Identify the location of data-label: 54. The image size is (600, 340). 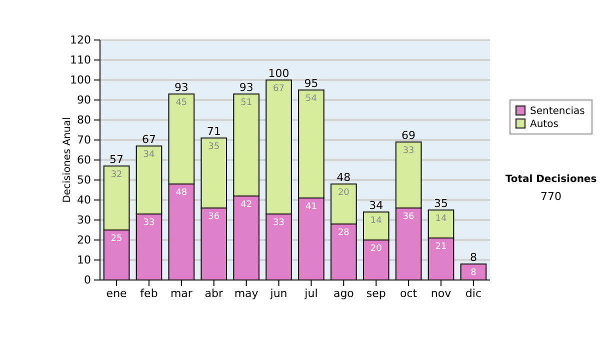
(311, 99).